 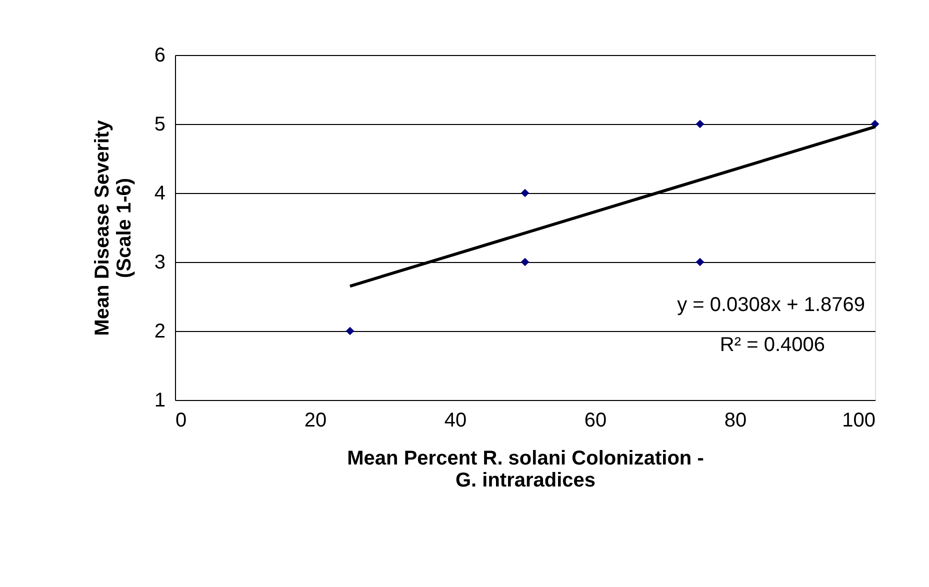 I want to click on y-tick-label: 6, so click(x=160, y=55).